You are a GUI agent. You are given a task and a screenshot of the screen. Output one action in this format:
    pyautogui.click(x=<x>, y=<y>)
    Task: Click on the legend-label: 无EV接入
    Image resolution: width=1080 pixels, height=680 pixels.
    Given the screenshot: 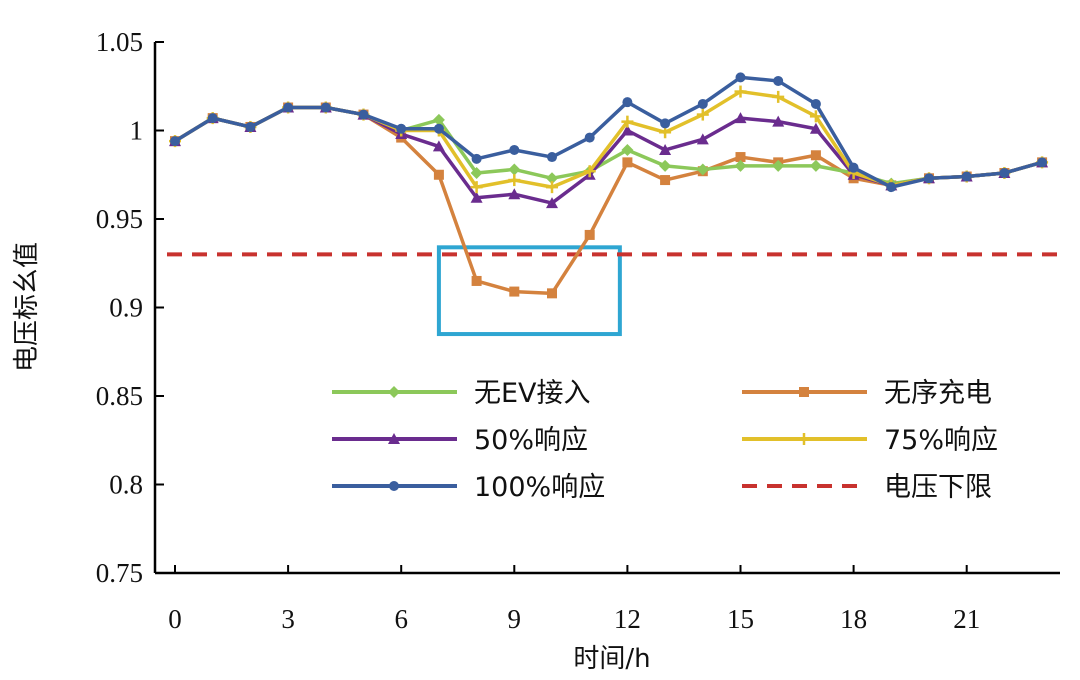 What is the action you would take?
    pyautogui.click(x=532, y=393)
    